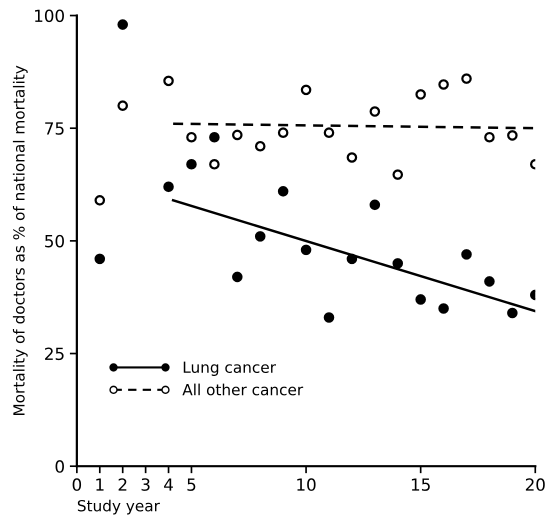 The image size is (549, 518). What do you see at coordinates (49, 16) in the screenshot?
I see `y-tick-label: 100` at bounding box center [49, 16].